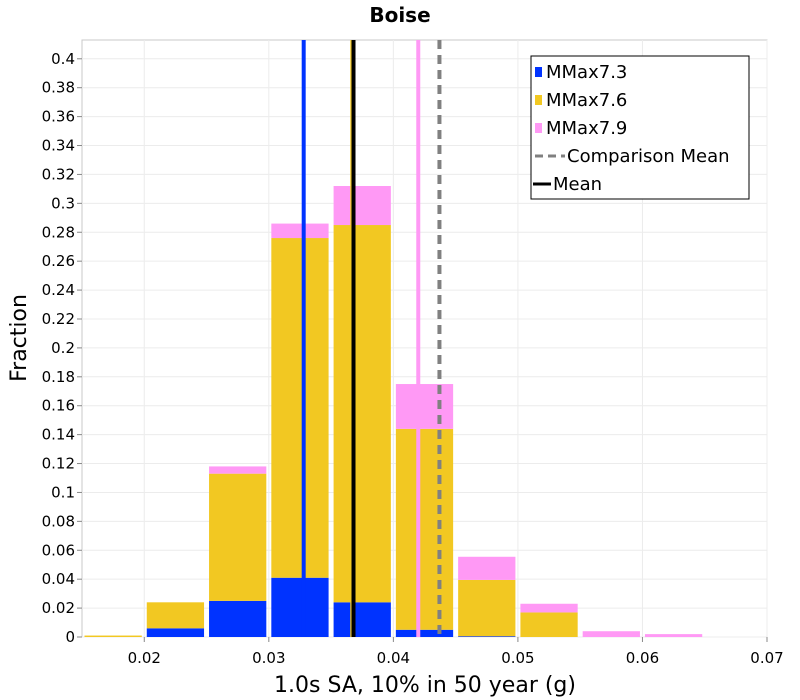  What do you see at coordinates (538, 72) in the screenshot?
I see `legend-mmax7-3-swatch` at bounding box center [538, 72].